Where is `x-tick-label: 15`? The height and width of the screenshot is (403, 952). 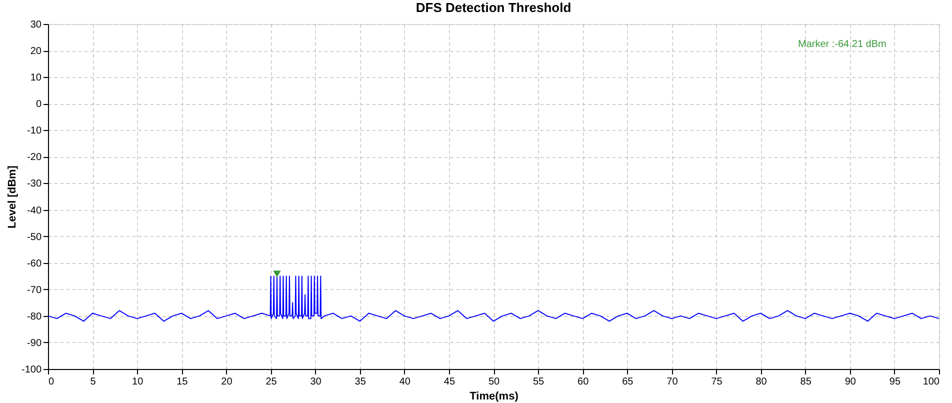 x-tick-label: 15 is located at coordinates (182, 382).